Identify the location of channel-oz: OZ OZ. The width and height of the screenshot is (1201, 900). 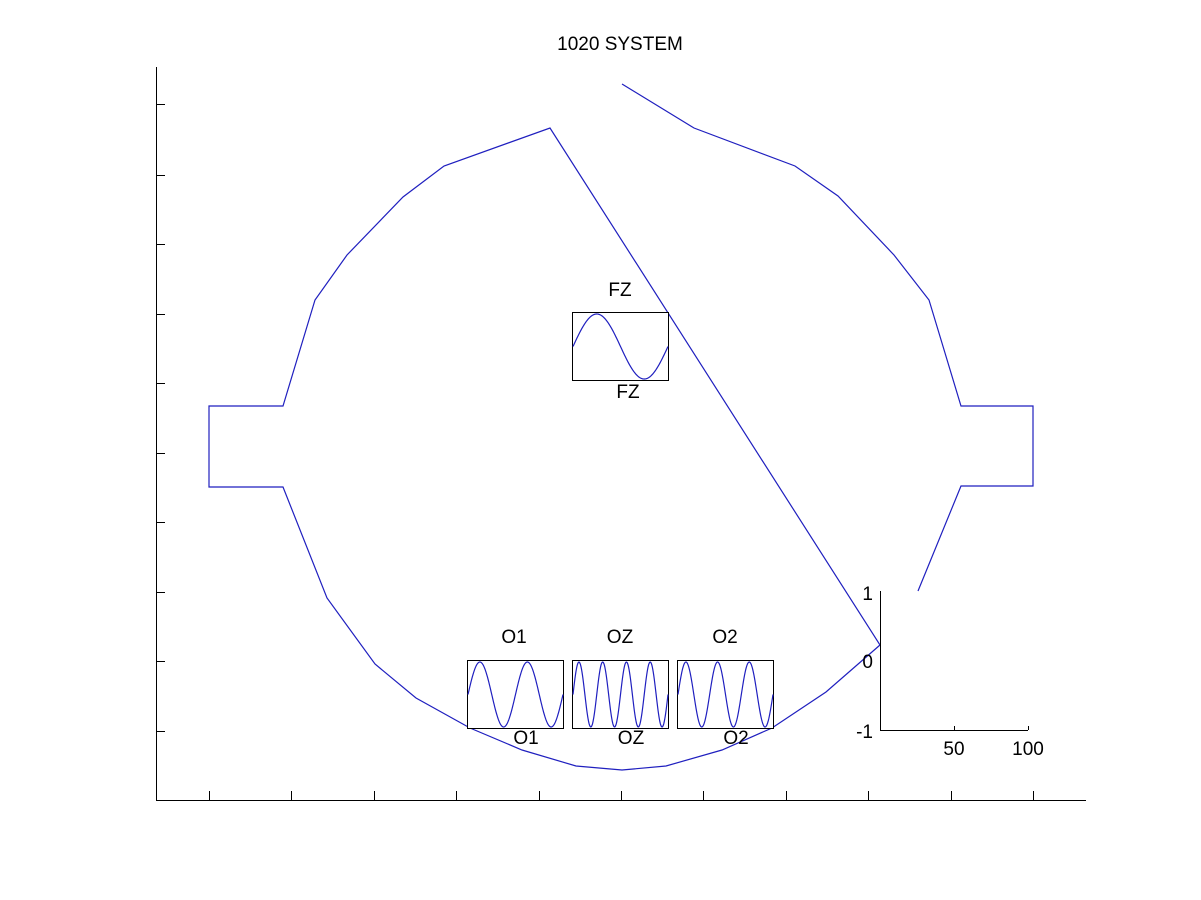
(620, 688).